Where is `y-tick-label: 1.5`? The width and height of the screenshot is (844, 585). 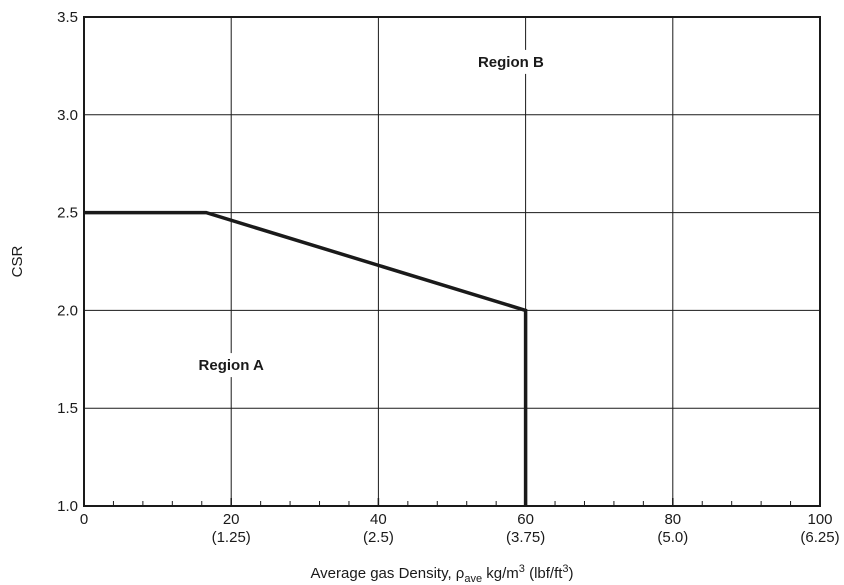 y-tick-label: 1.5 is located at coordinates (67, 408).